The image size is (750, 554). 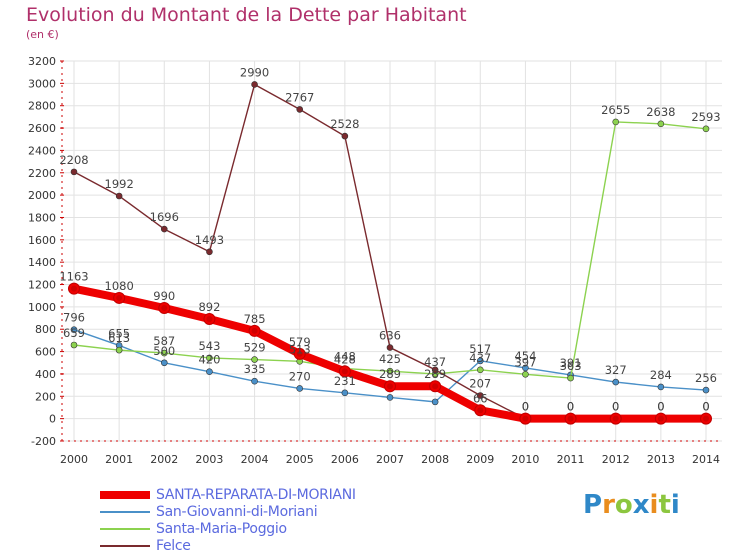 What do you see at coordinates (119, 338) in the screenshot?
I see `data-label-santa-maria: 613` at bounding box center [119, 338].